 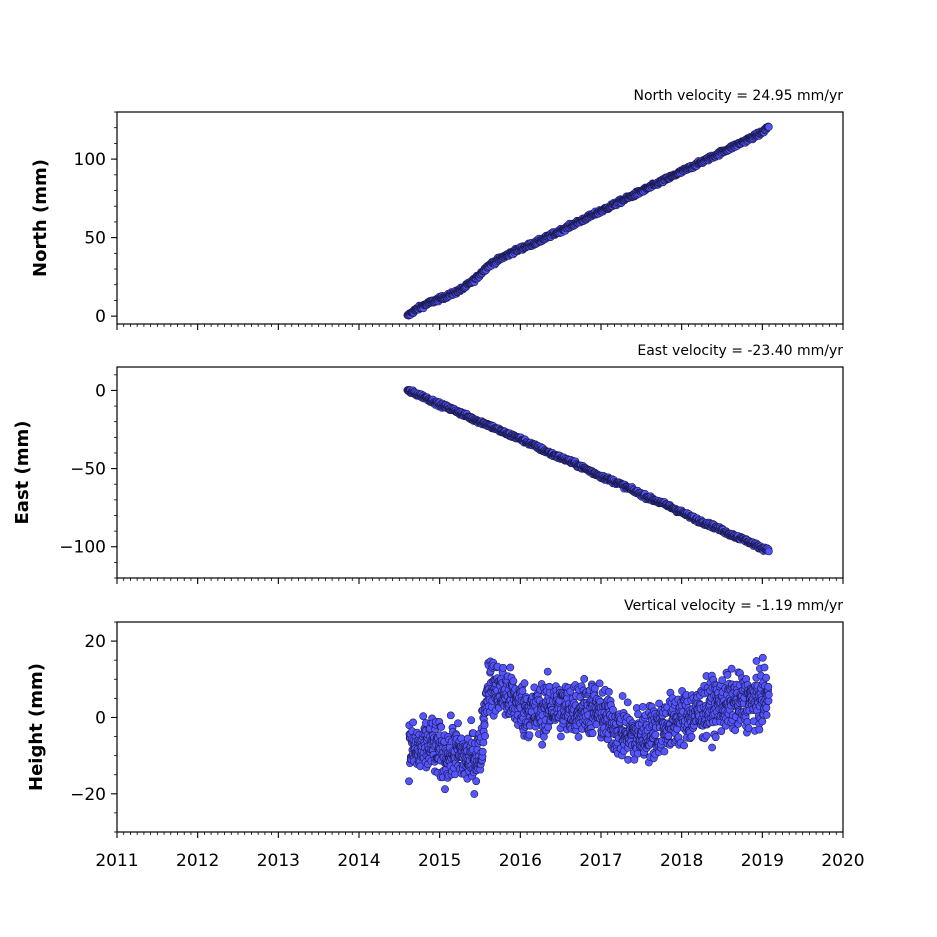 I want to click on x-tick-label: 2016, so click(x=520, y=861).